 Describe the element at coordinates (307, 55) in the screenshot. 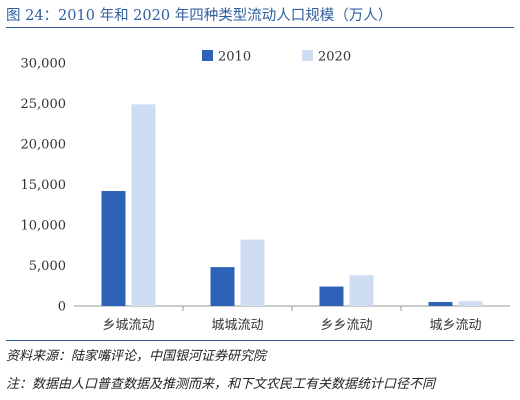

I see `legend-swatch-2020` at that location.